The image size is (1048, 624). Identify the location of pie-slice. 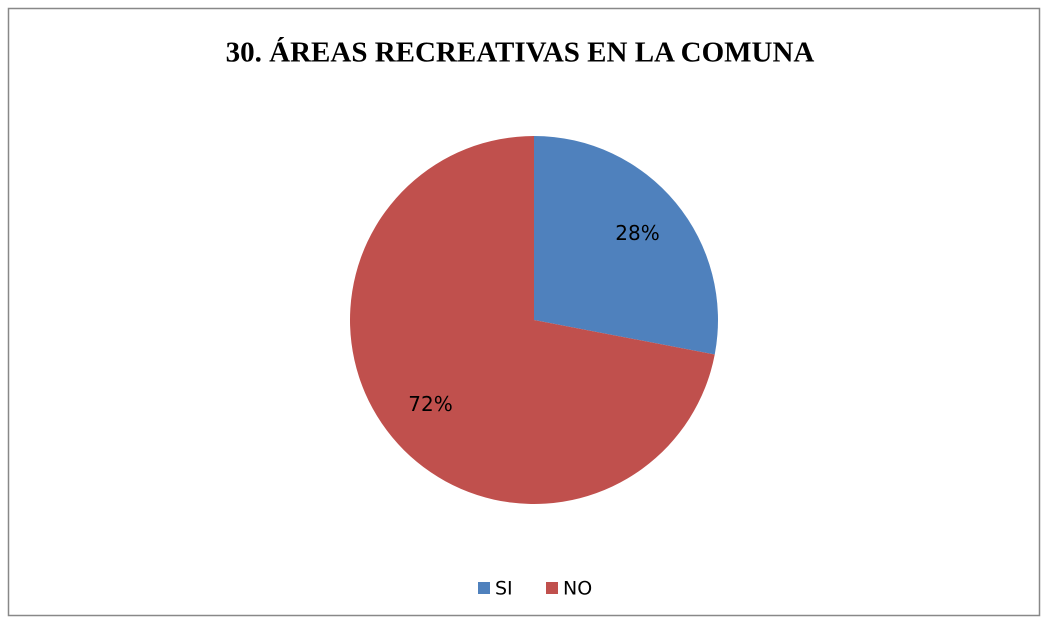
(626, 245).